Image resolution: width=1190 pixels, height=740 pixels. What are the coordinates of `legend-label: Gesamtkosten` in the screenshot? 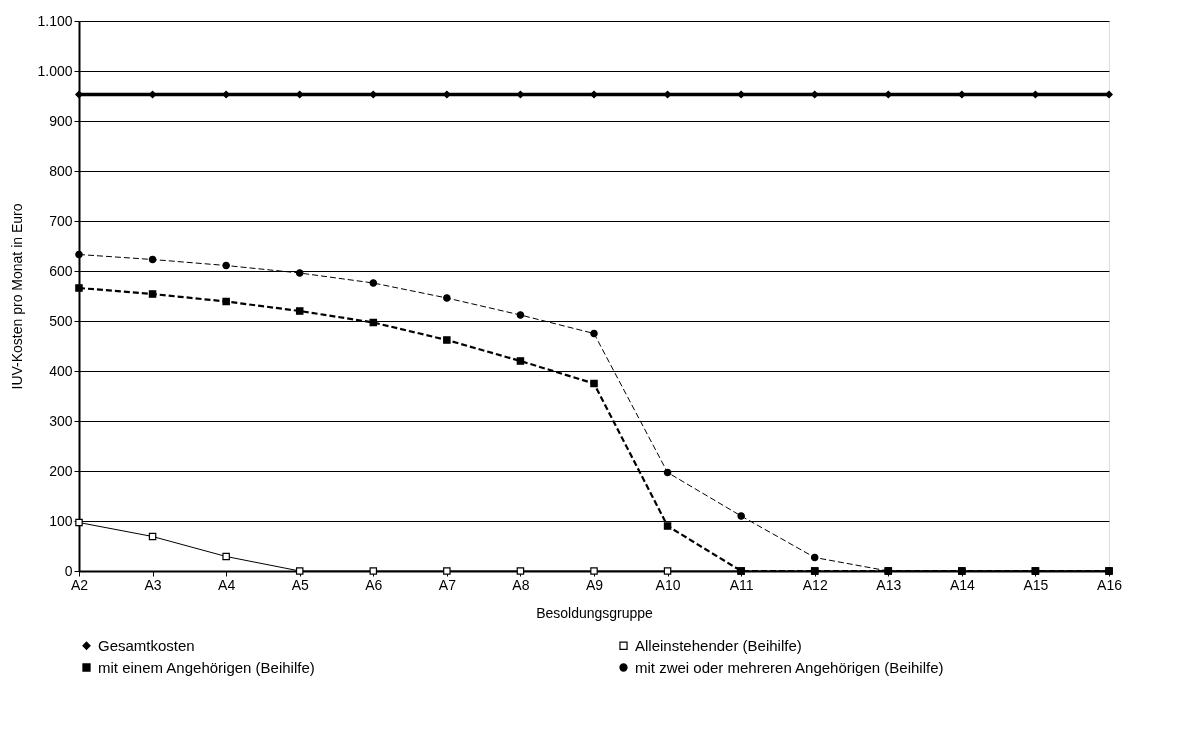 It's located at (146, 645).